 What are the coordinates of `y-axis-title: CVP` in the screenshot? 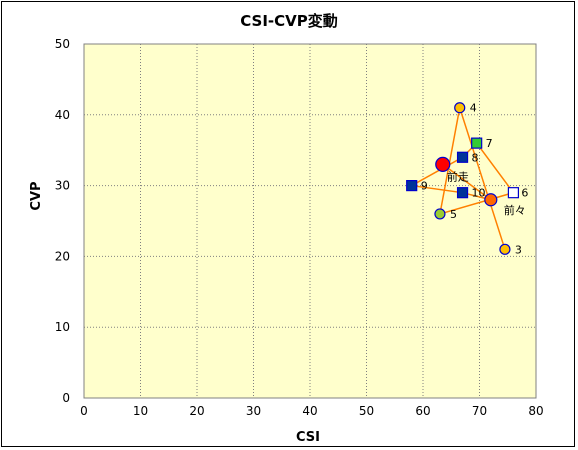 It's located at (36, 195).